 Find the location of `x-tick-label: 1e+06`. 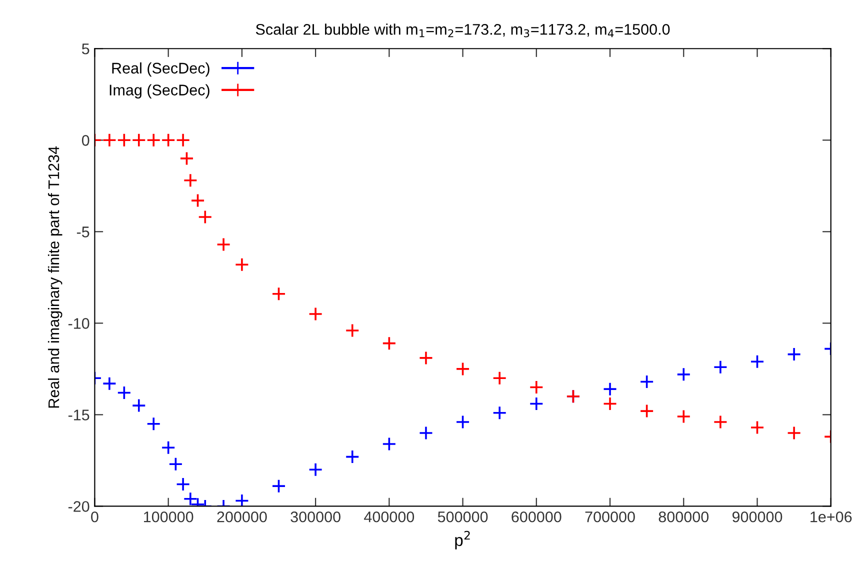

x-tick-label: 1e+06 is located at coordinates (831, 516).